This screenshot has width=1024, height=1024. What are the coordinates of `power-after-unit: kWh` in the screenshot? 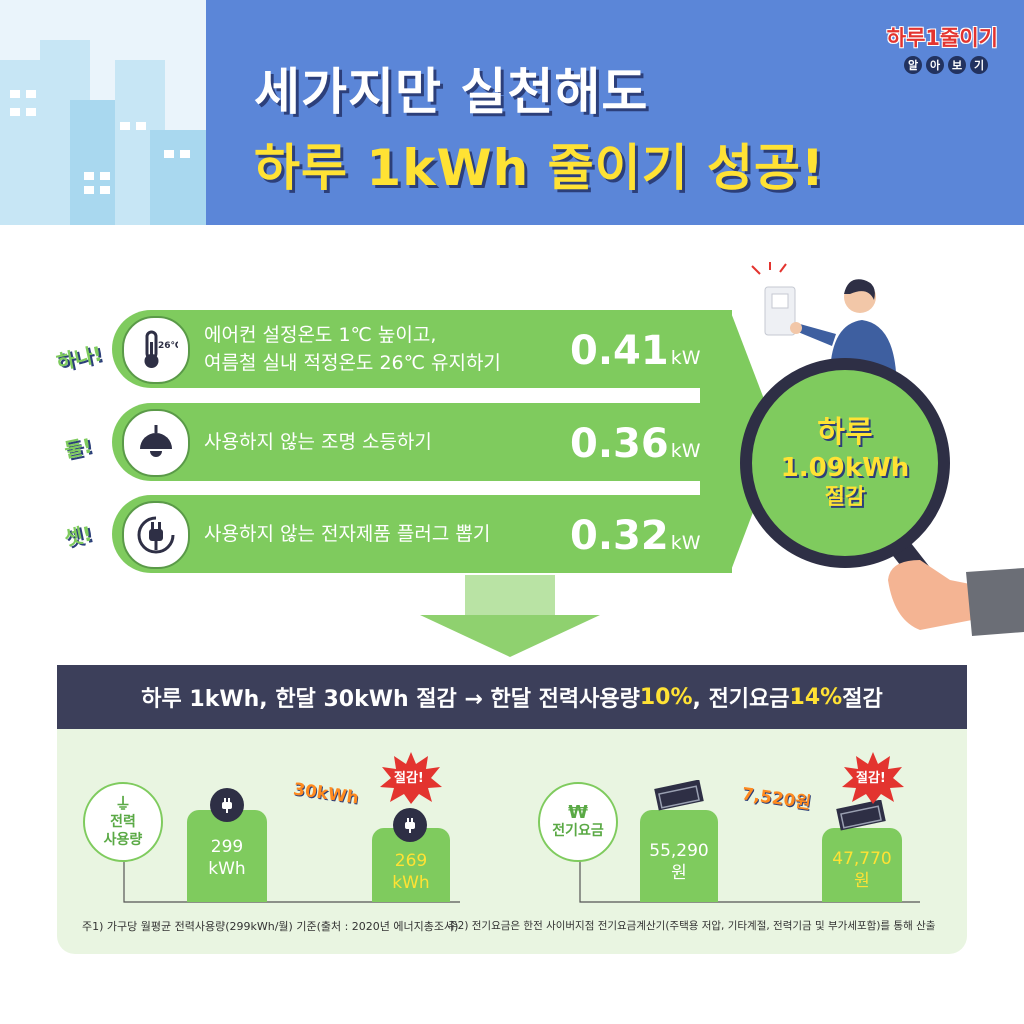 It's located at (411, 883).